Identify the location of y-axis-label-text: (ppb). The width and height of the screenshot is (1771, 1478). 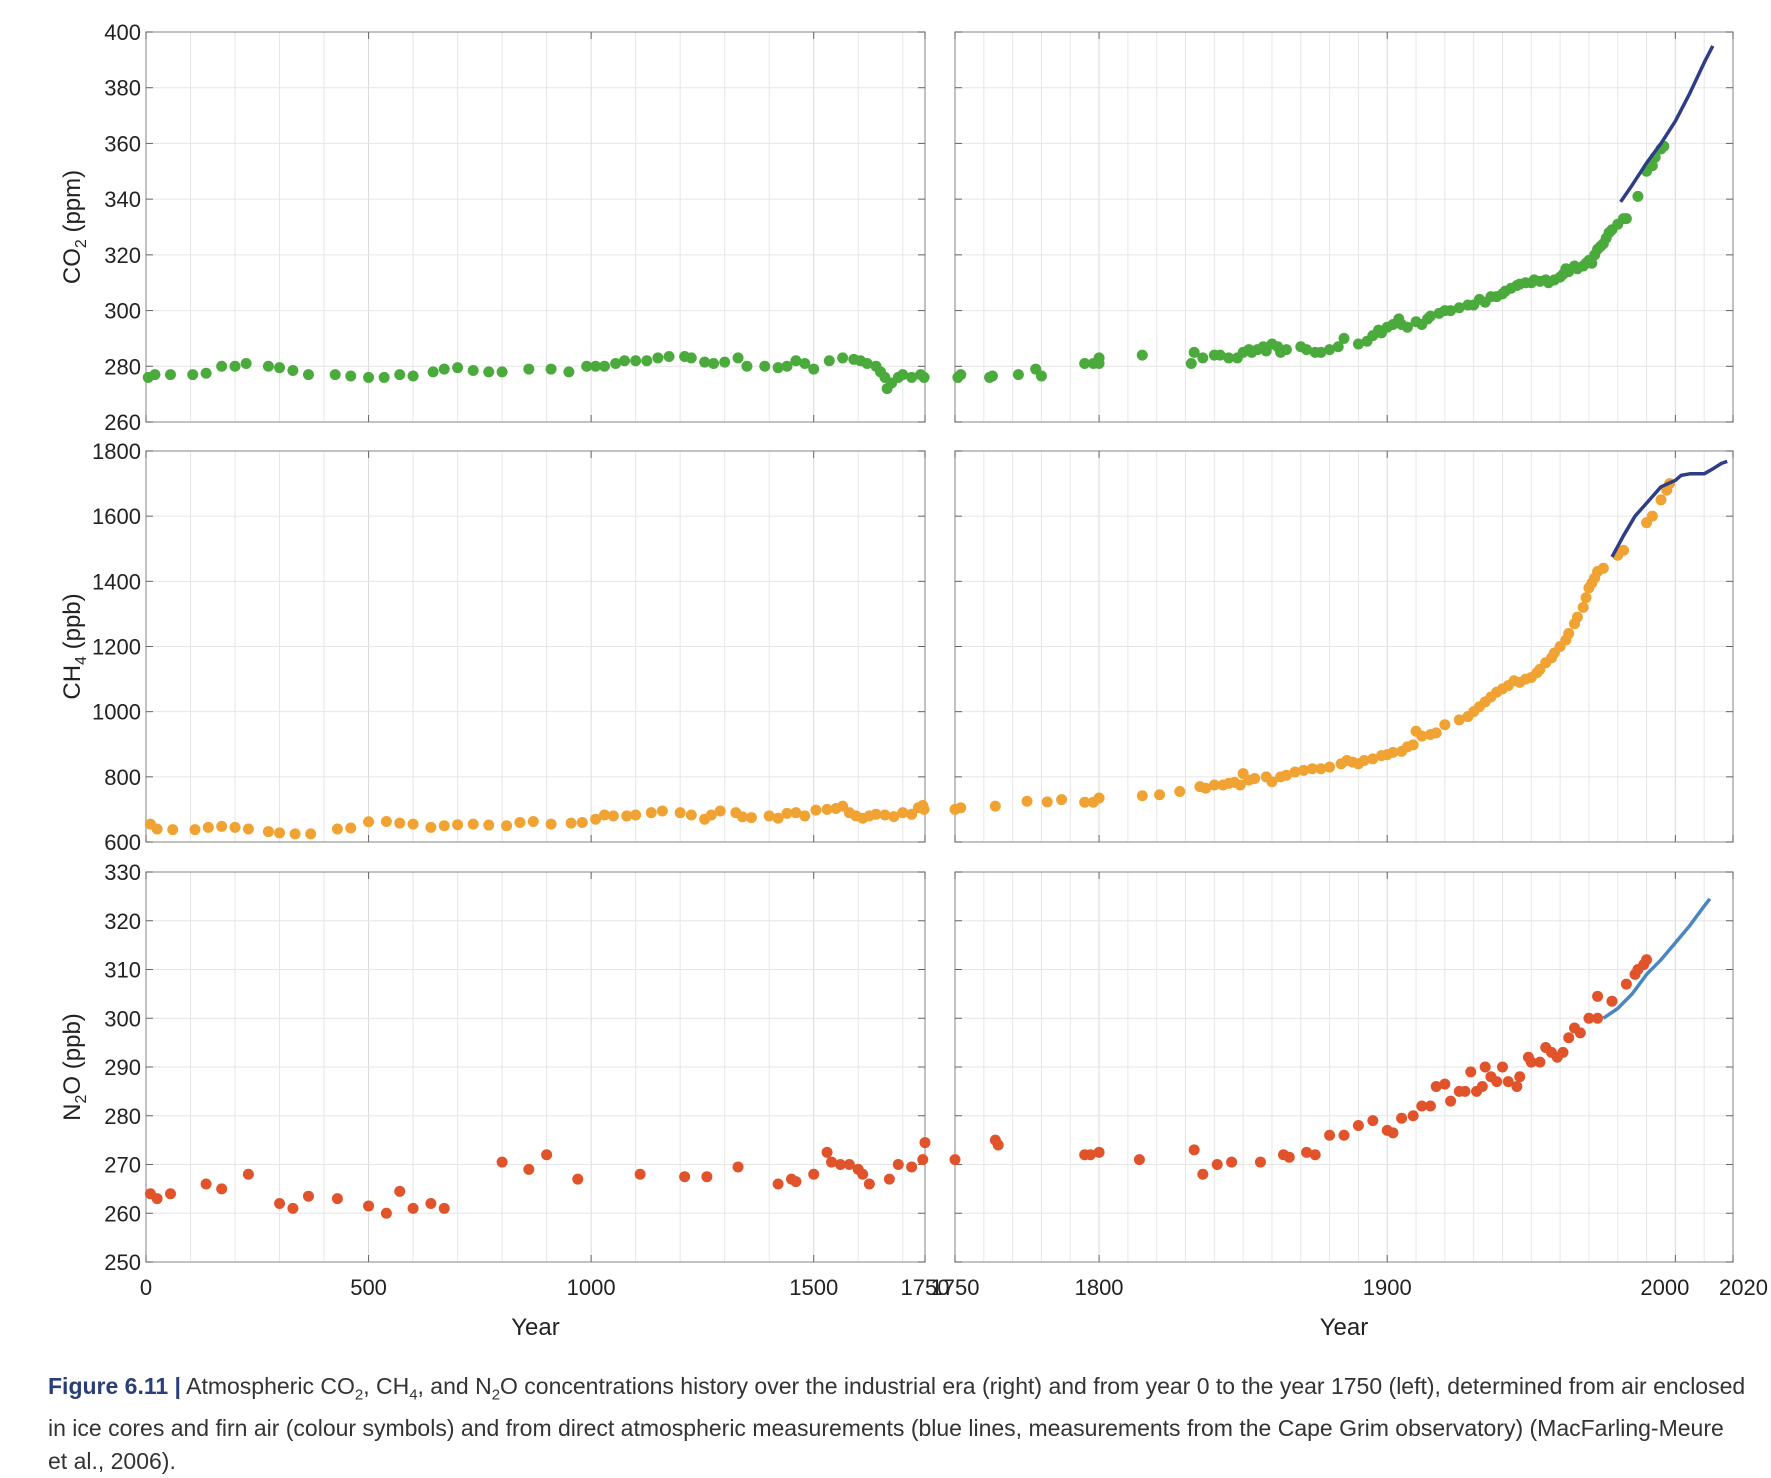
(72, 624).